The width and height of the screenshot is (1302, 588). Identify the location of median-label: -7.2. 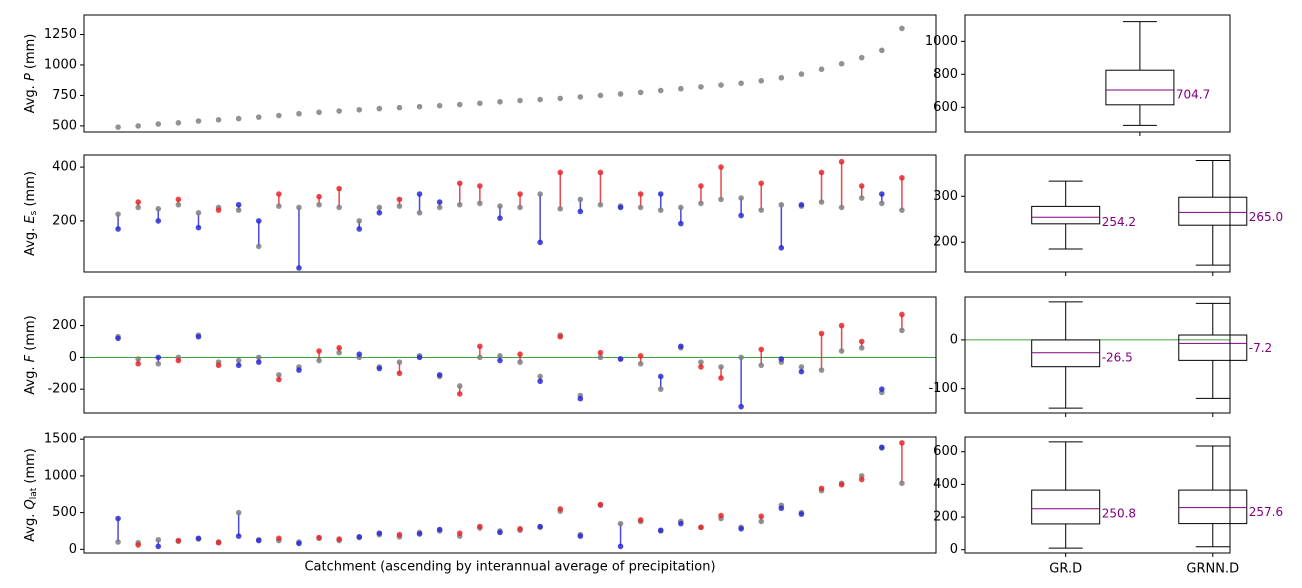
(1260, 348).